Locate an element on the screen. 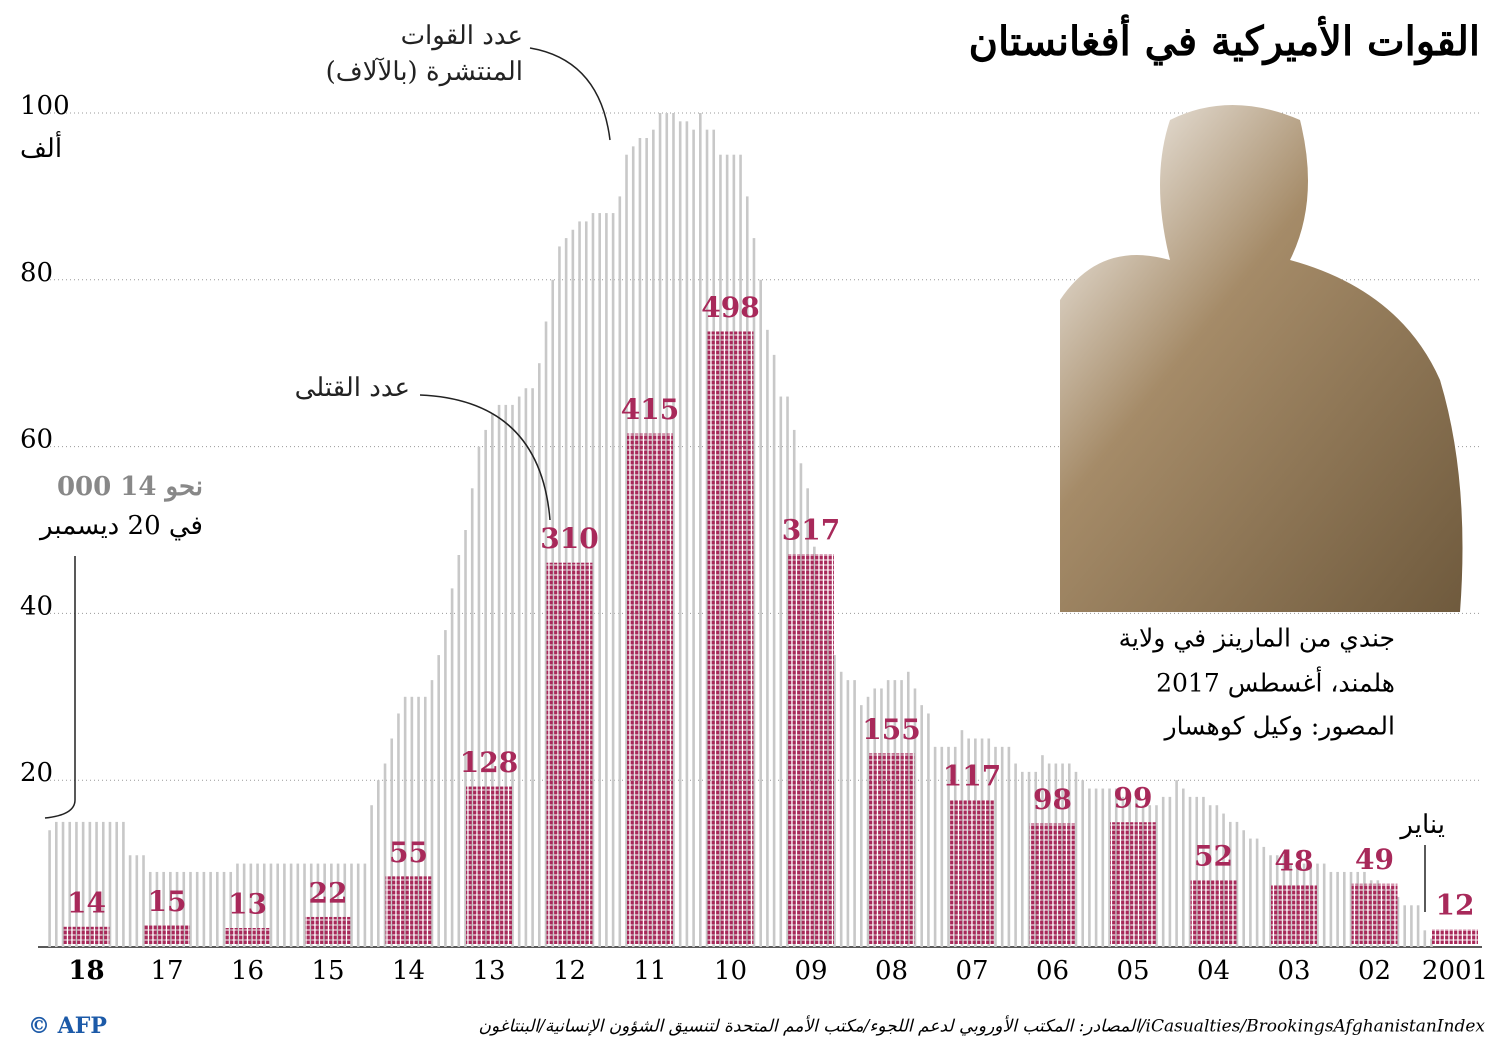 Image resolution: width=1500 pixels, height=1055 pixels. y-tick-label: 80 is located at coordinates (36, 273).